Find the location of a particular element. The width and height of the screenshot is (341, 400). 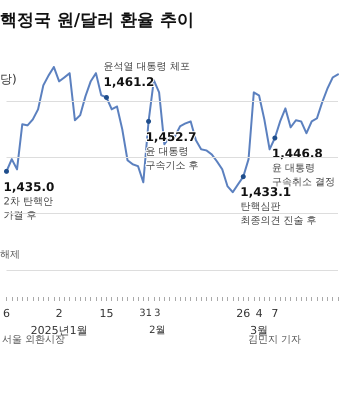

x-tick-label: 31 is located at coordinates (145, 313).